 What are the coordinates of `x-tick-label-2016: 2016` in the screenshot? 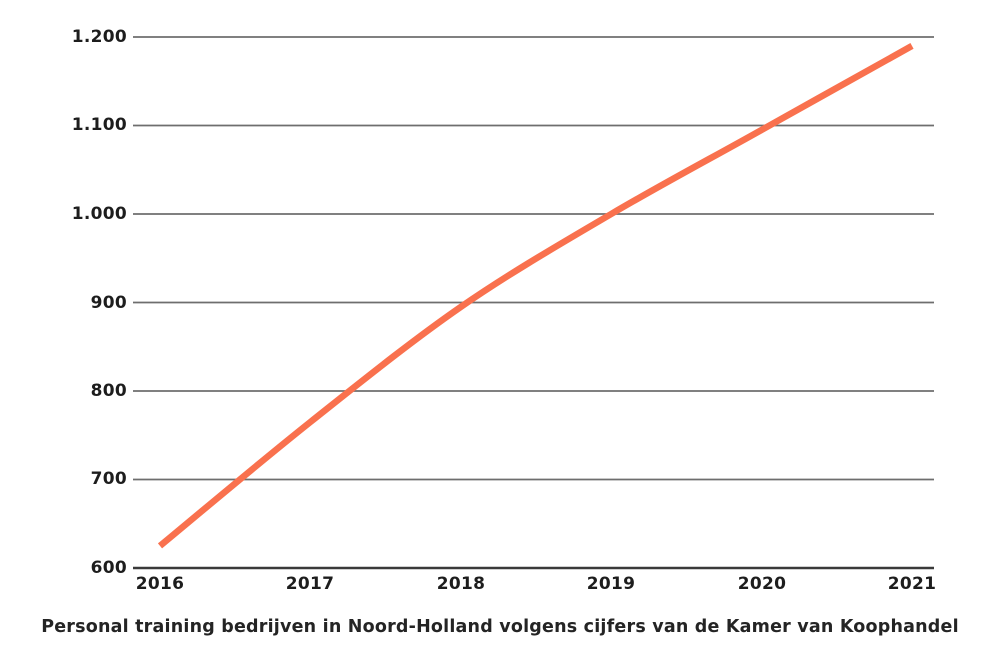 It's located at (160, 584).